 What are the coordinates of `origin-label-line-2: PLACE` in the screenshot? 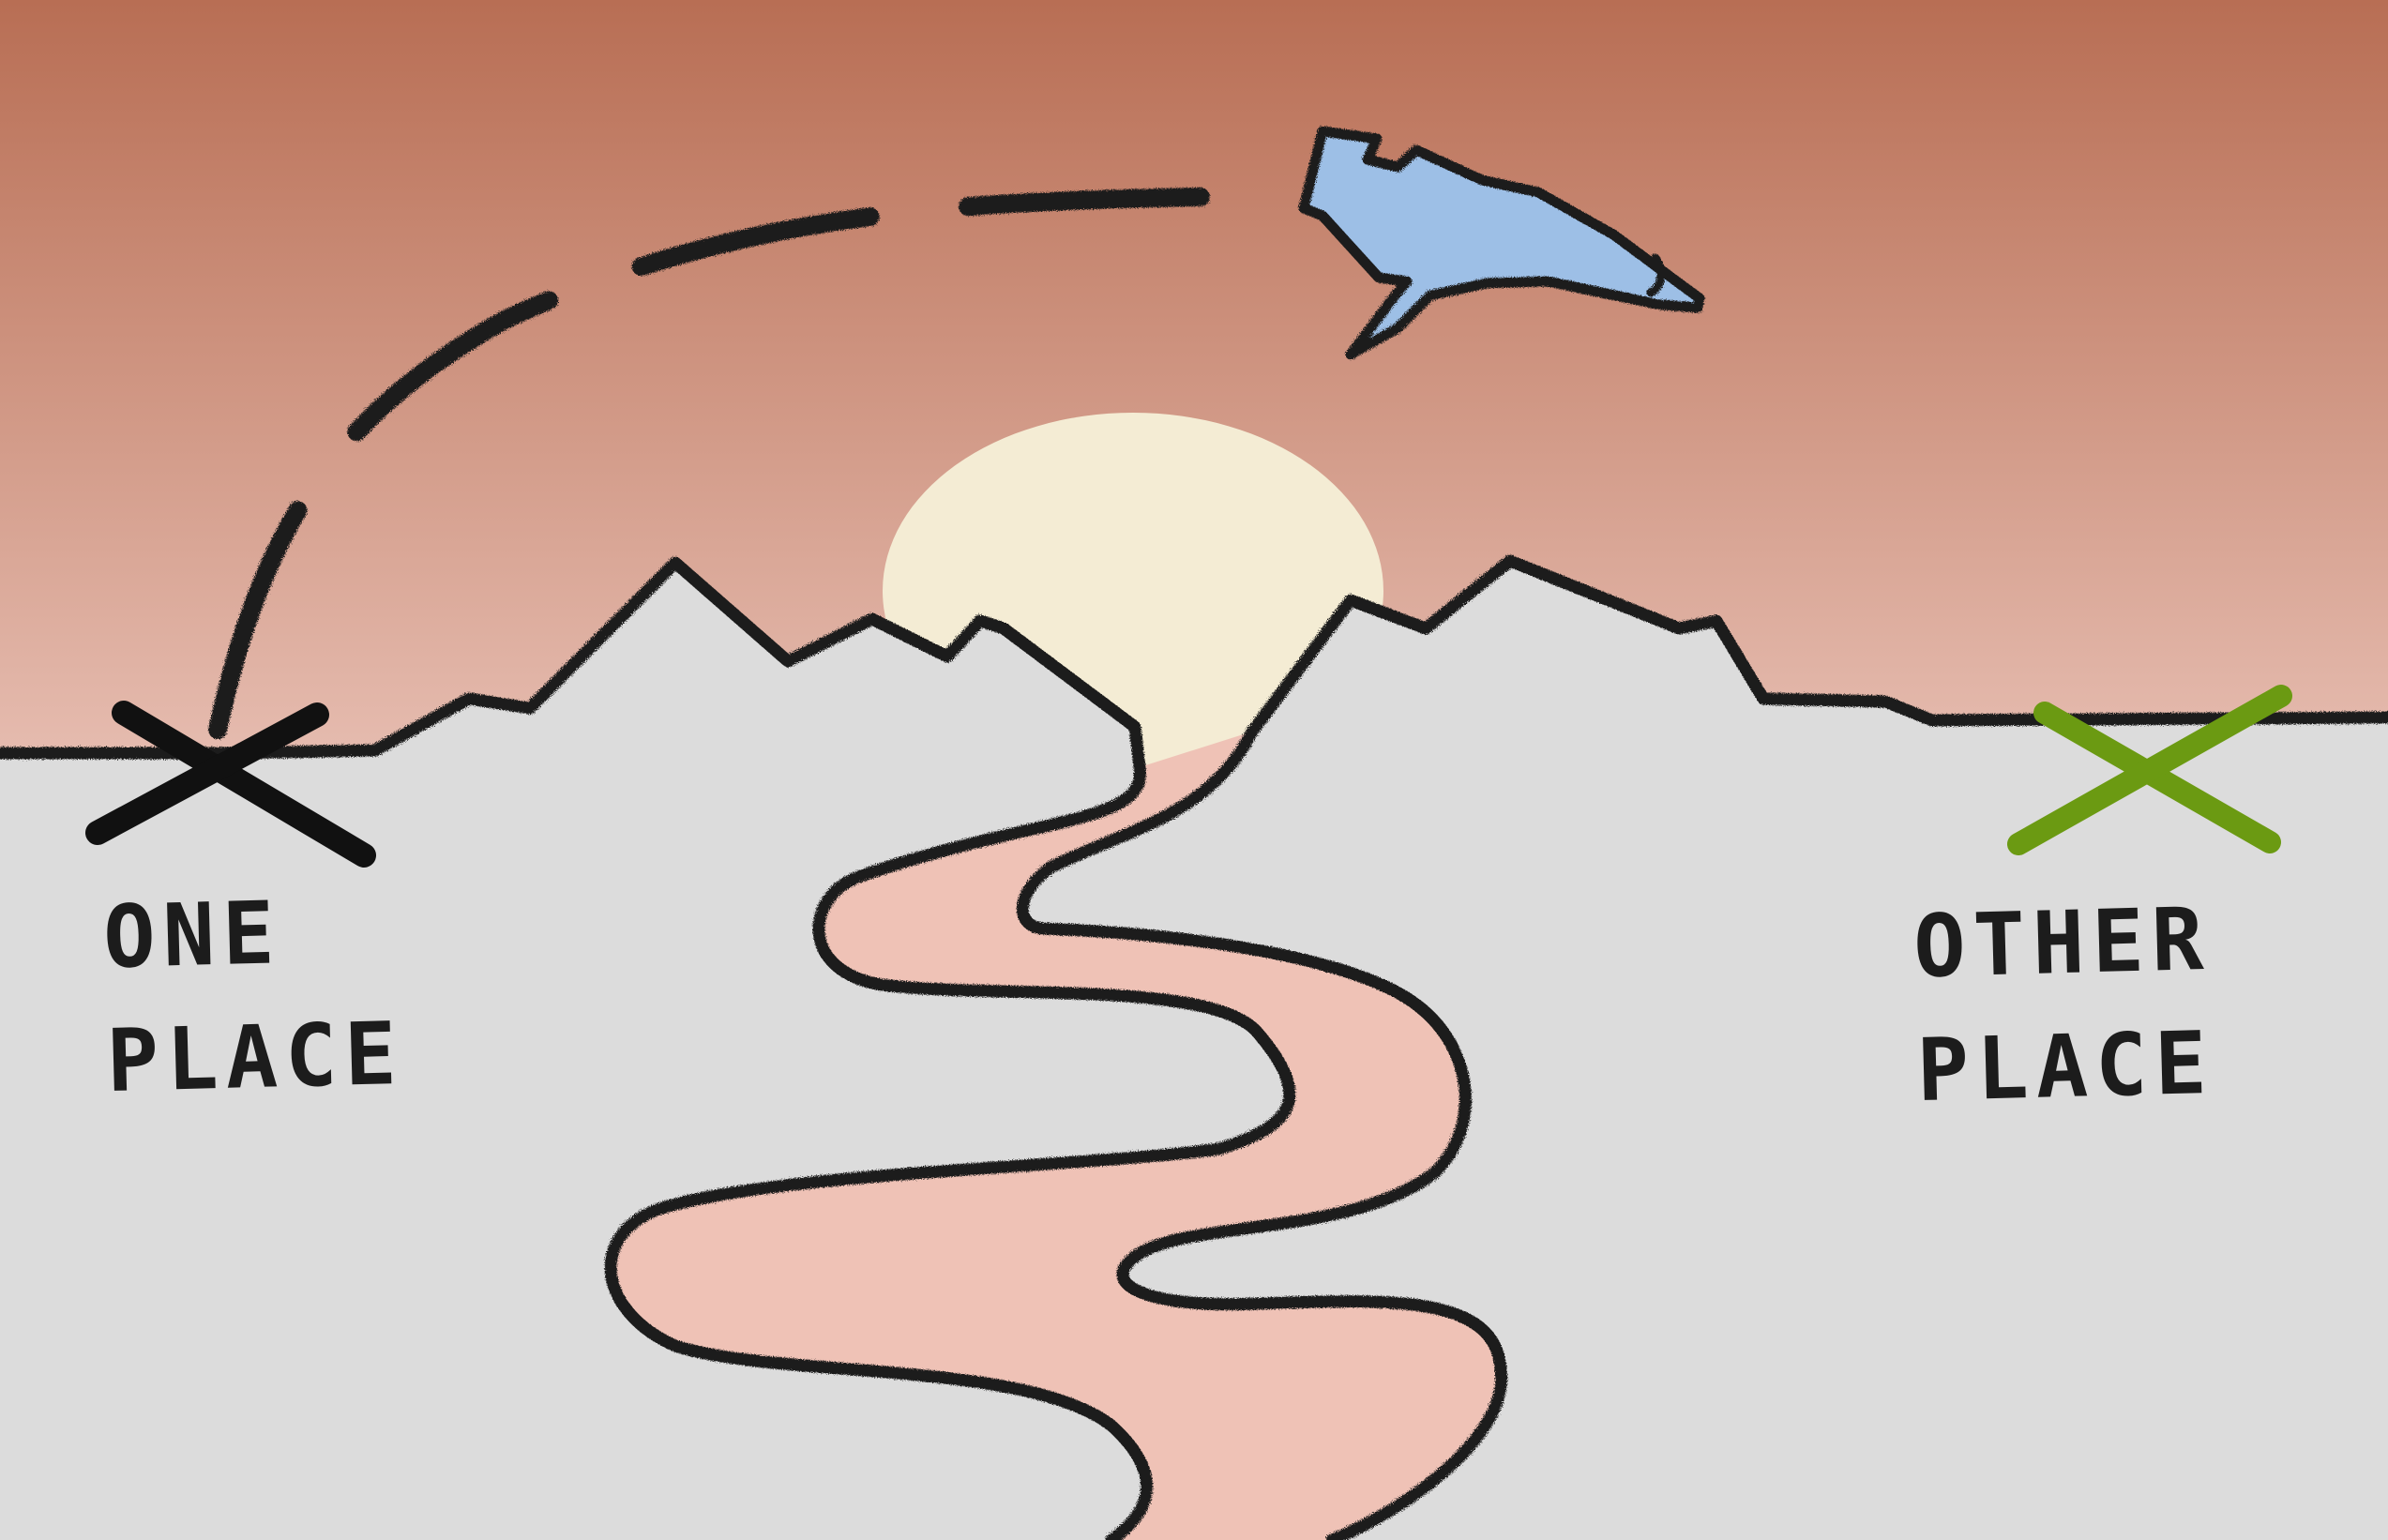 It's located at (256, 1057).